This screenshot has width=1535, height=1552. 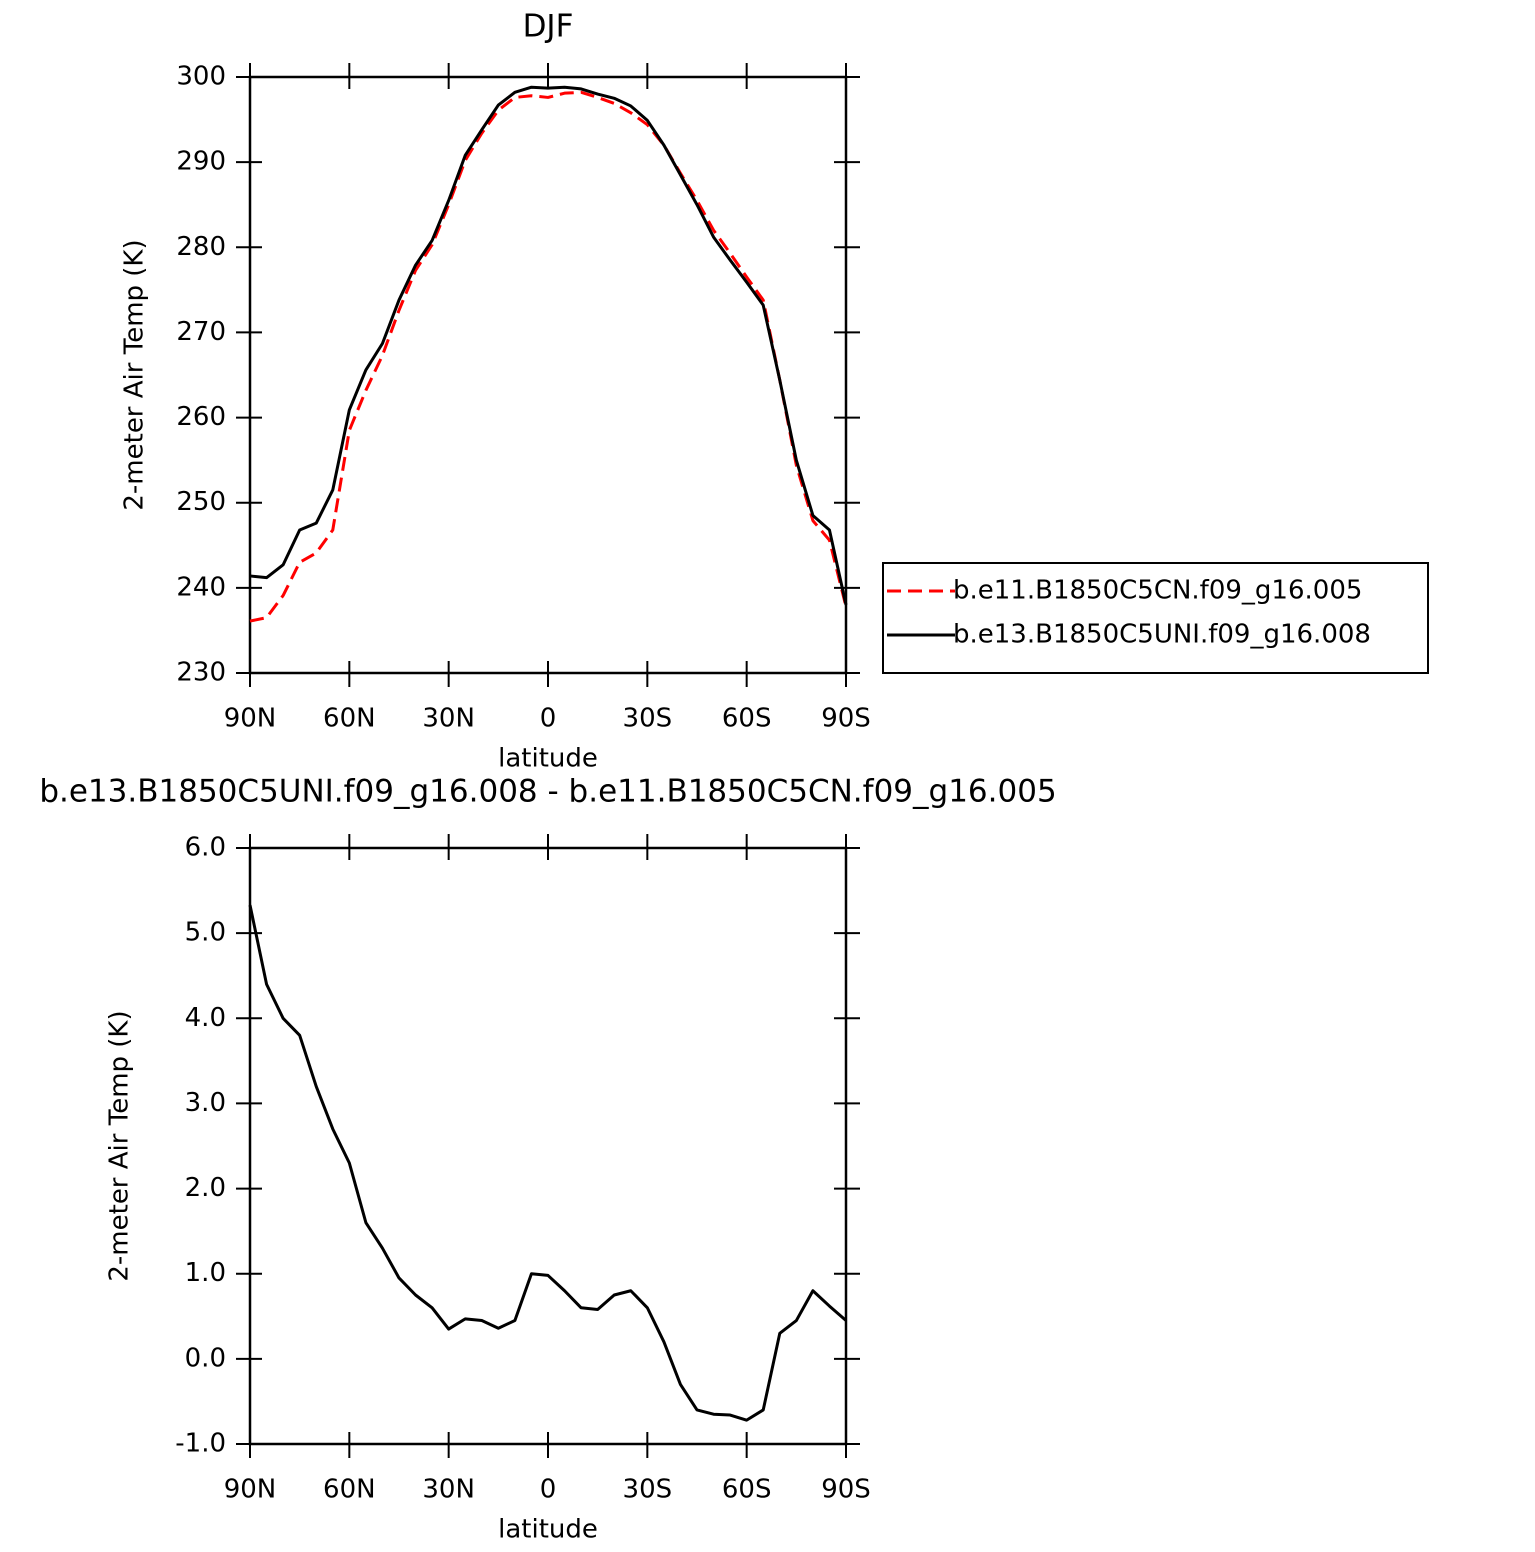 I want to click on y-tick-label: 300, so click(x=201, y=77).